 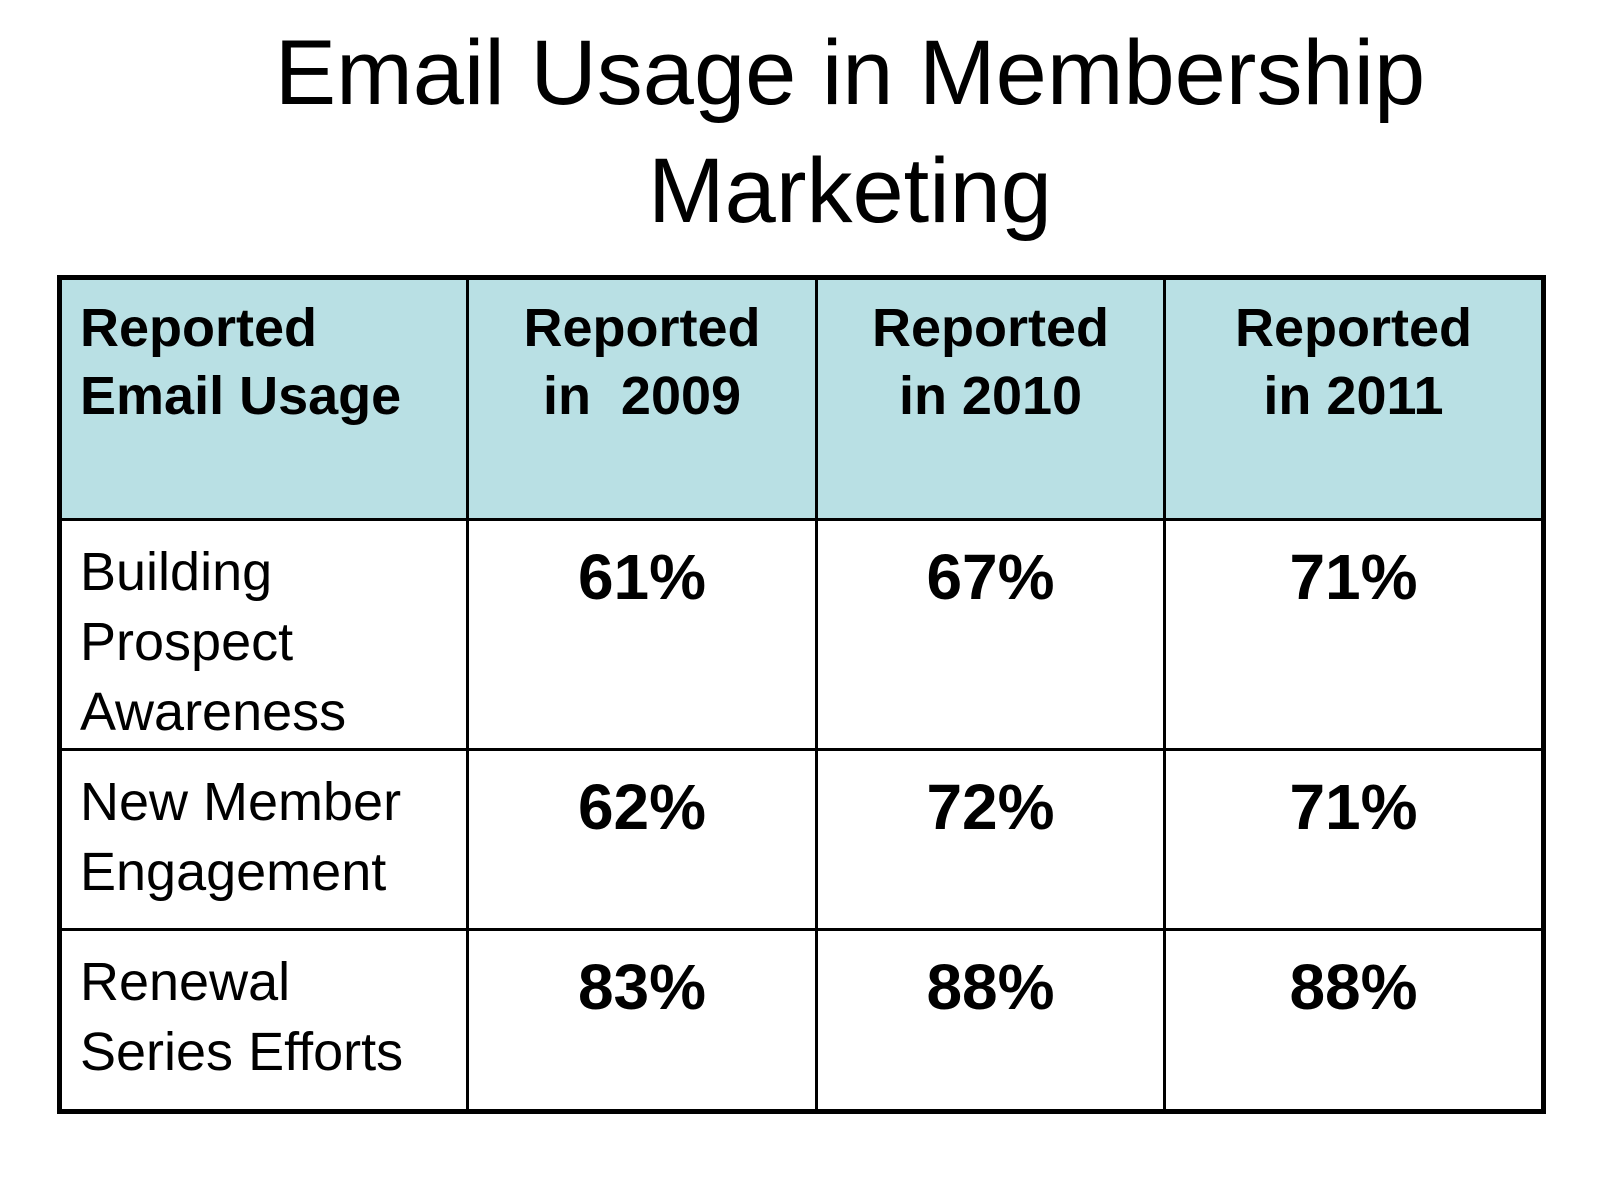 What do you see at coordinates (213, 712) in the screenshot?
I see `row-label-line: Awareness` at bounding box center [213, 712].